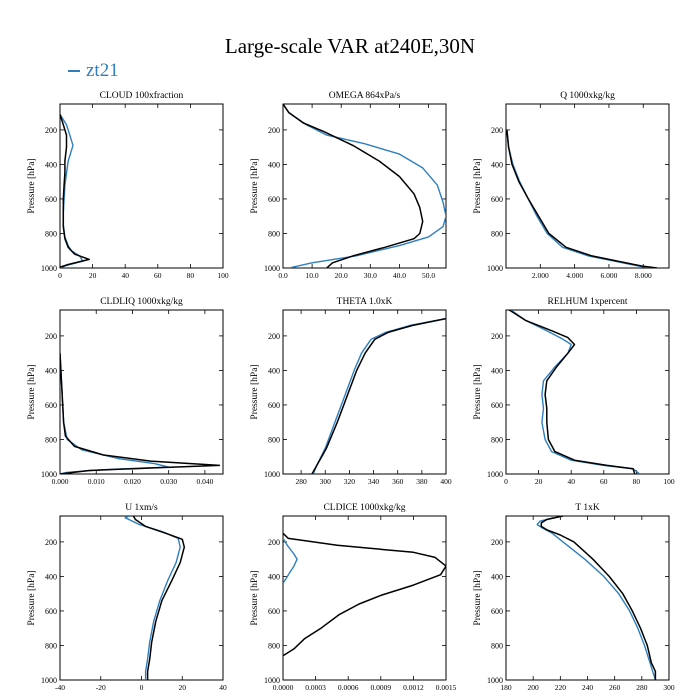  Describe the element at coordinates (101, 687) in the screenshot. I see `xtick-label: -20` at that location.